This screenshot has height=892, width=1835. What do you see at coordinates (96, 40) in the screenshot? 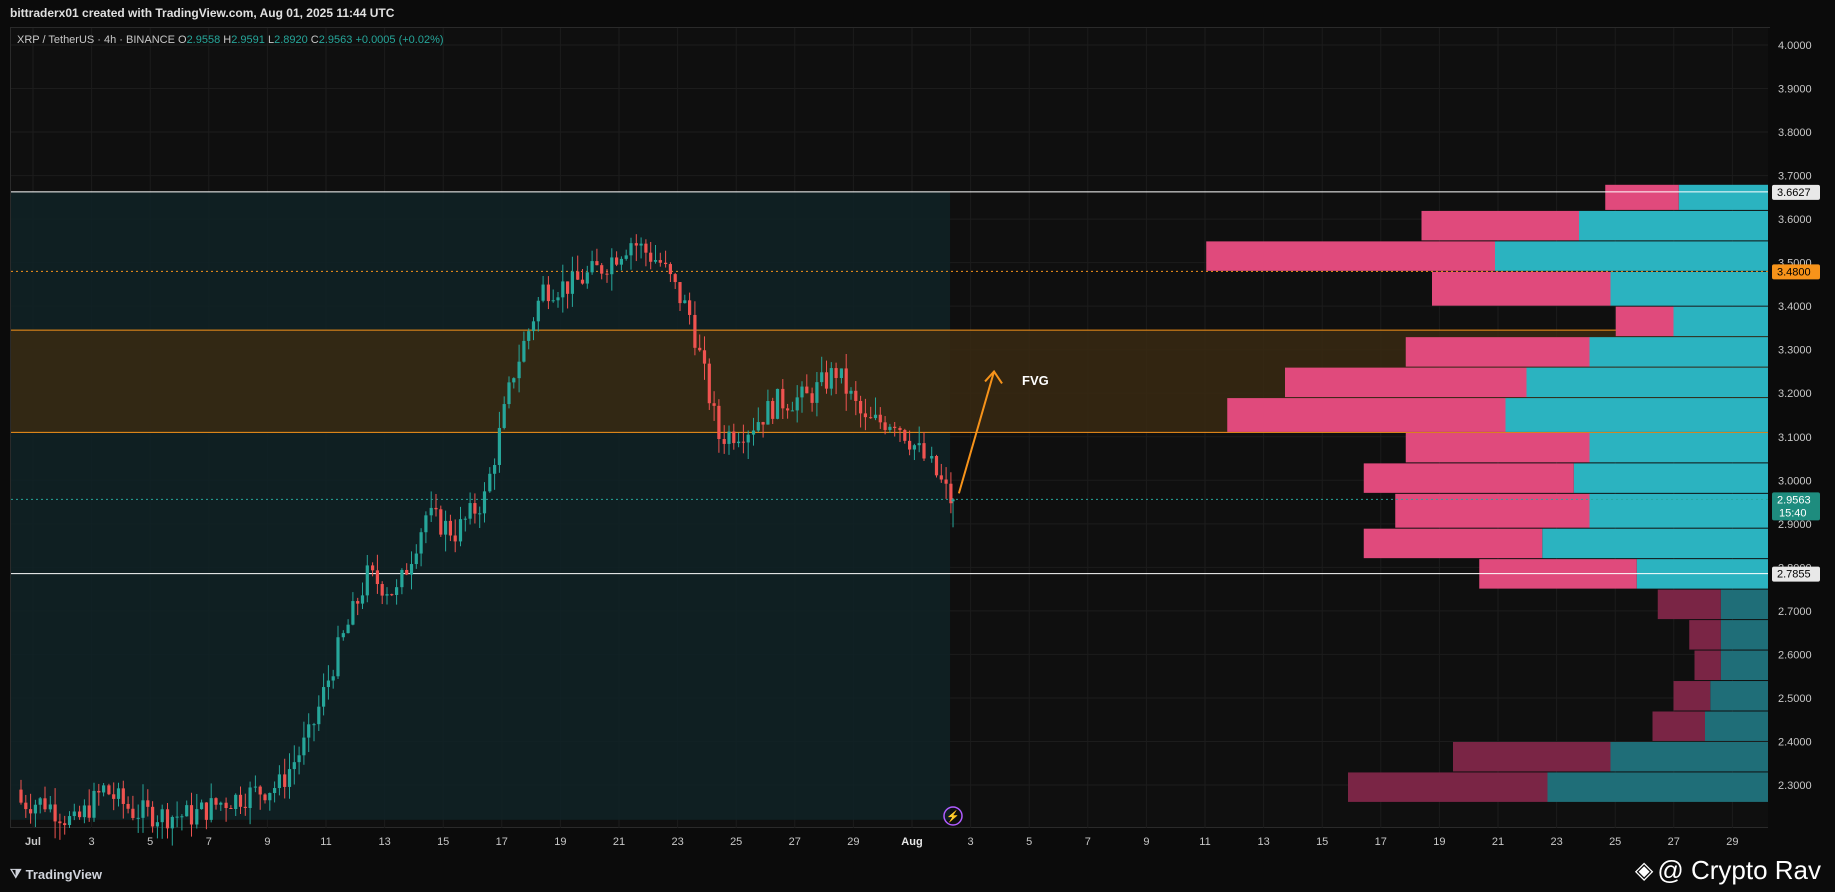
I see `symbol-label: XRP / TetherUS · 4h · BINANCE` at bounding box center [96, 40].